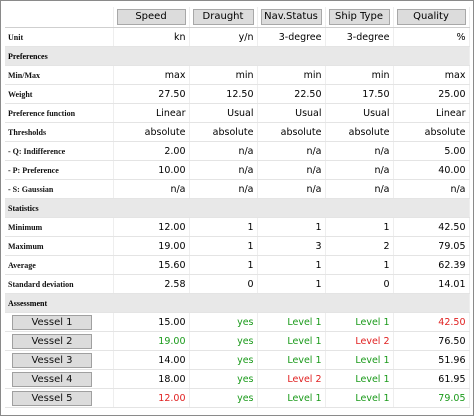 The width and height of the screenshot is (474, 416). Describe the element at coordinates (359, 246) in the screenshot. I see `value-cell: 2` at that location.